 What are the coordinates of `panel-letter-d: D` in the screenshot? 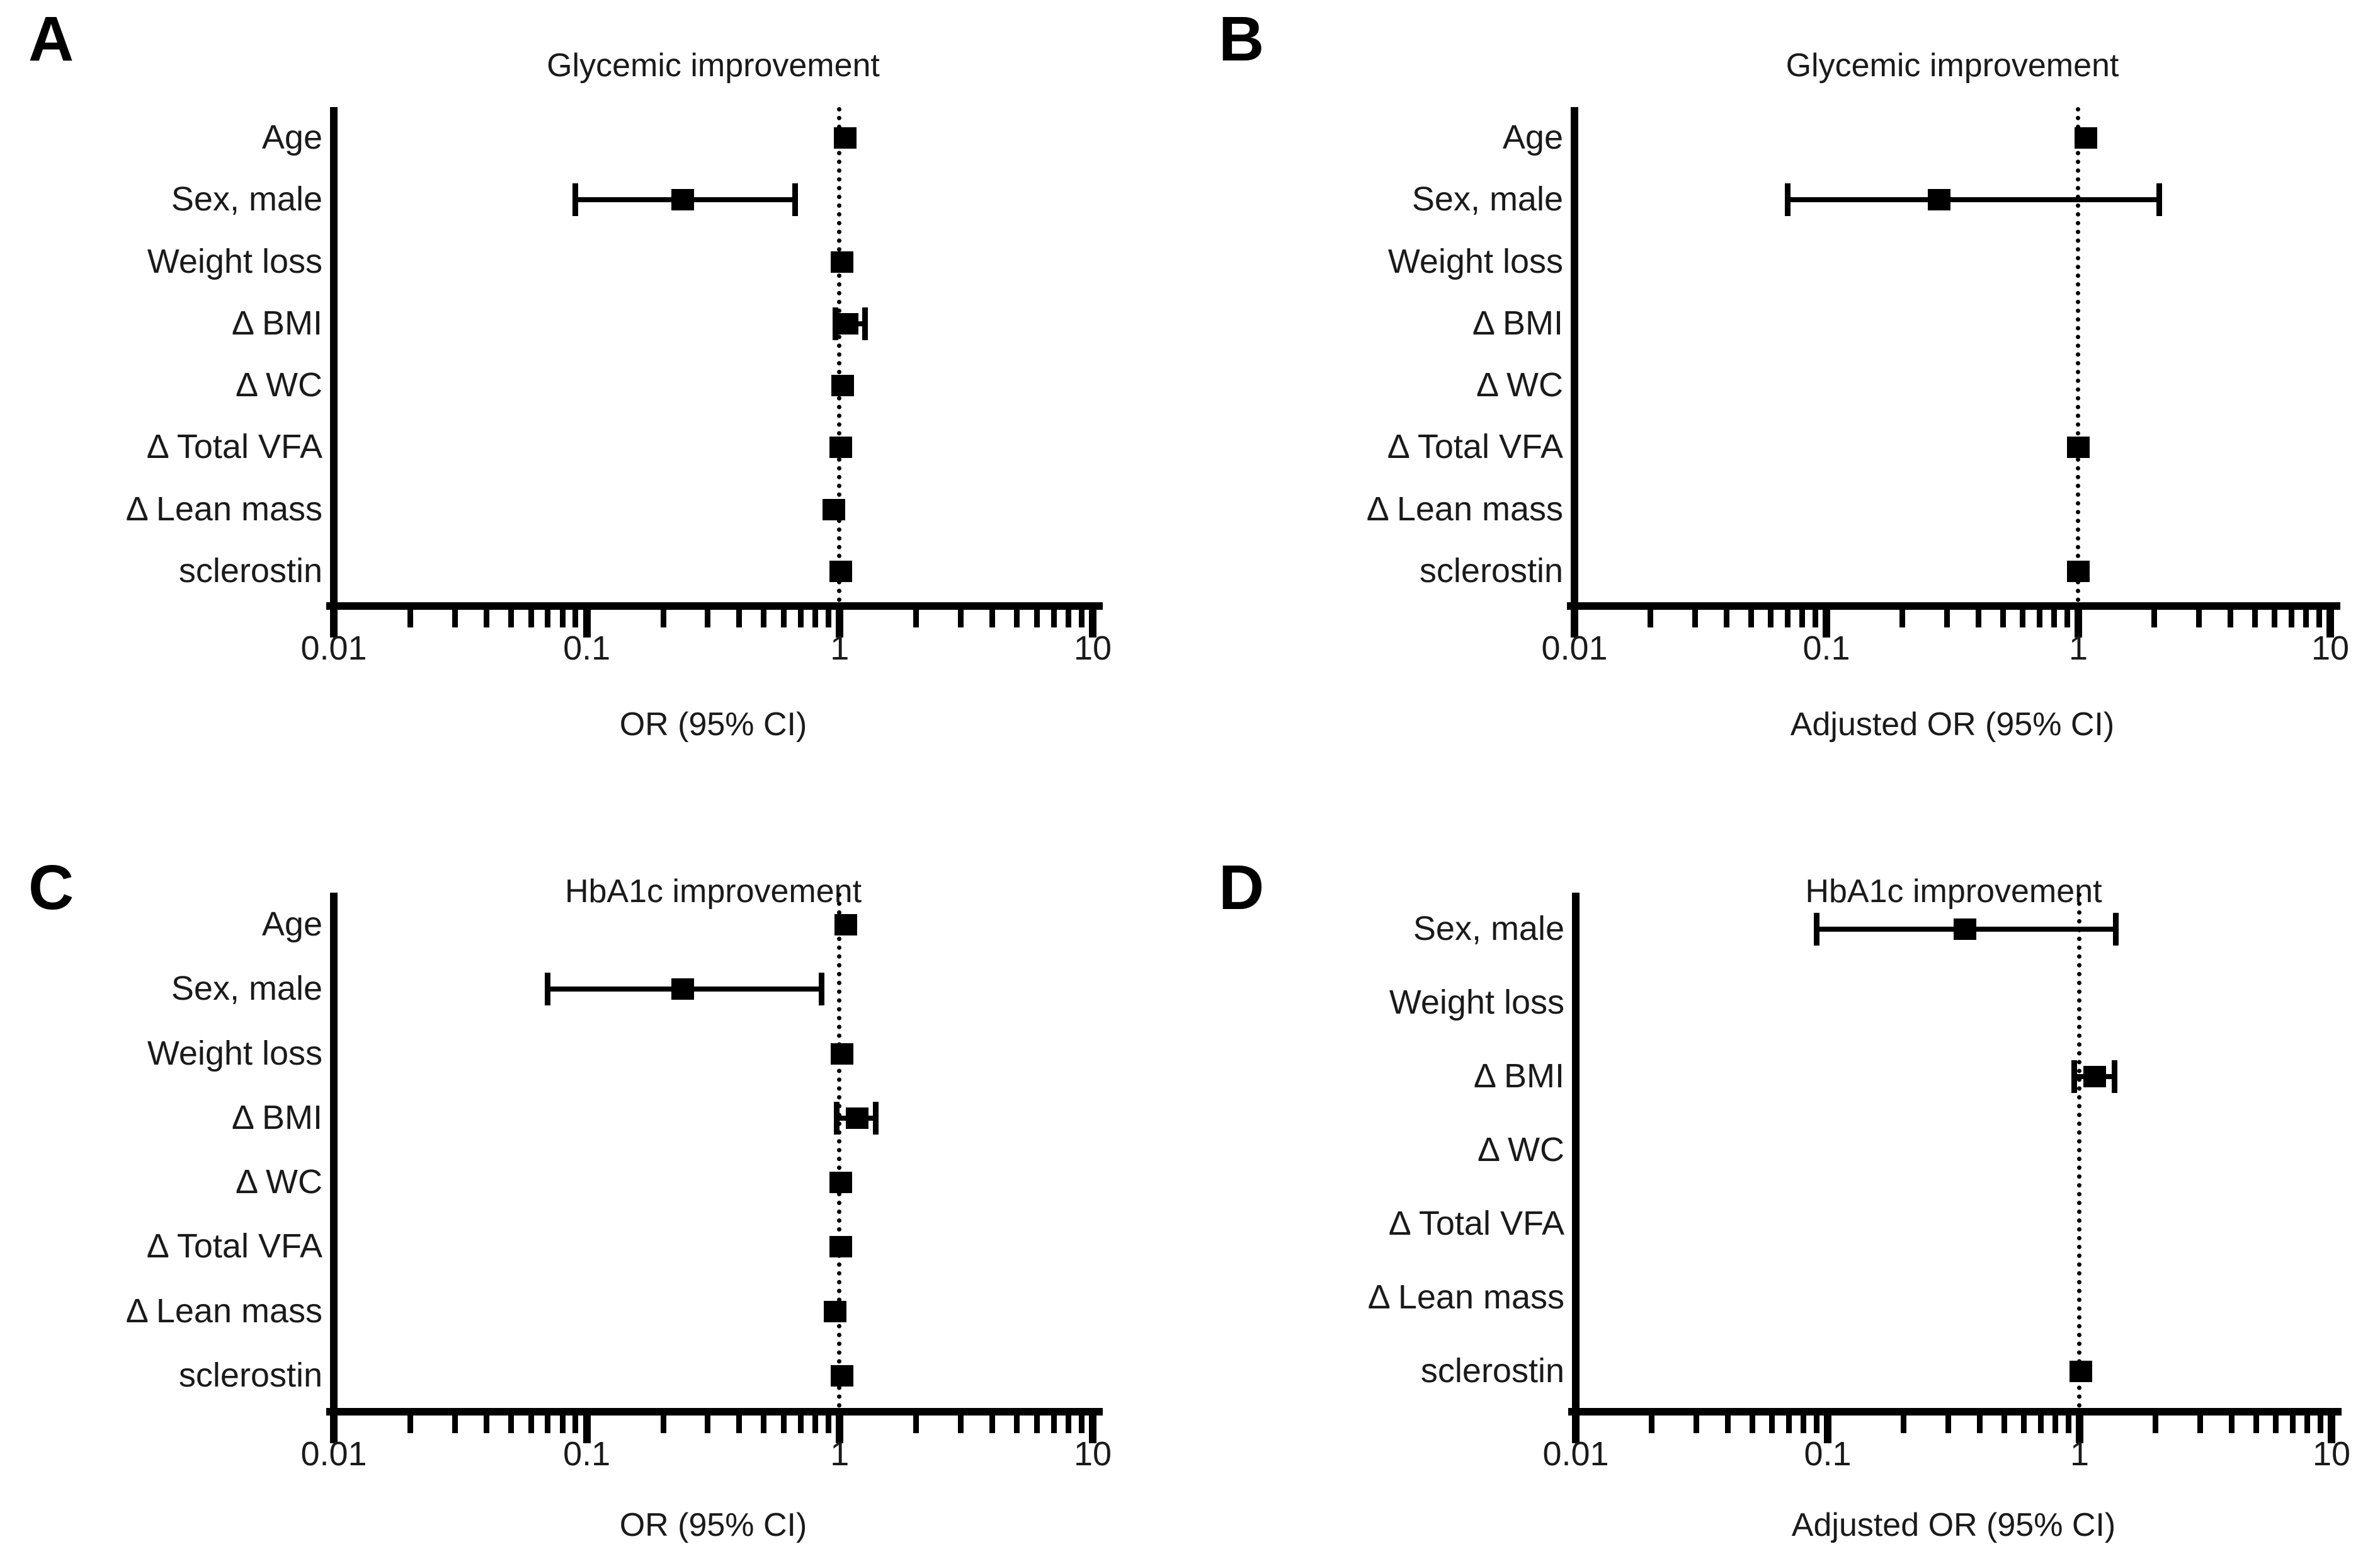 It's located at (1242, 887).